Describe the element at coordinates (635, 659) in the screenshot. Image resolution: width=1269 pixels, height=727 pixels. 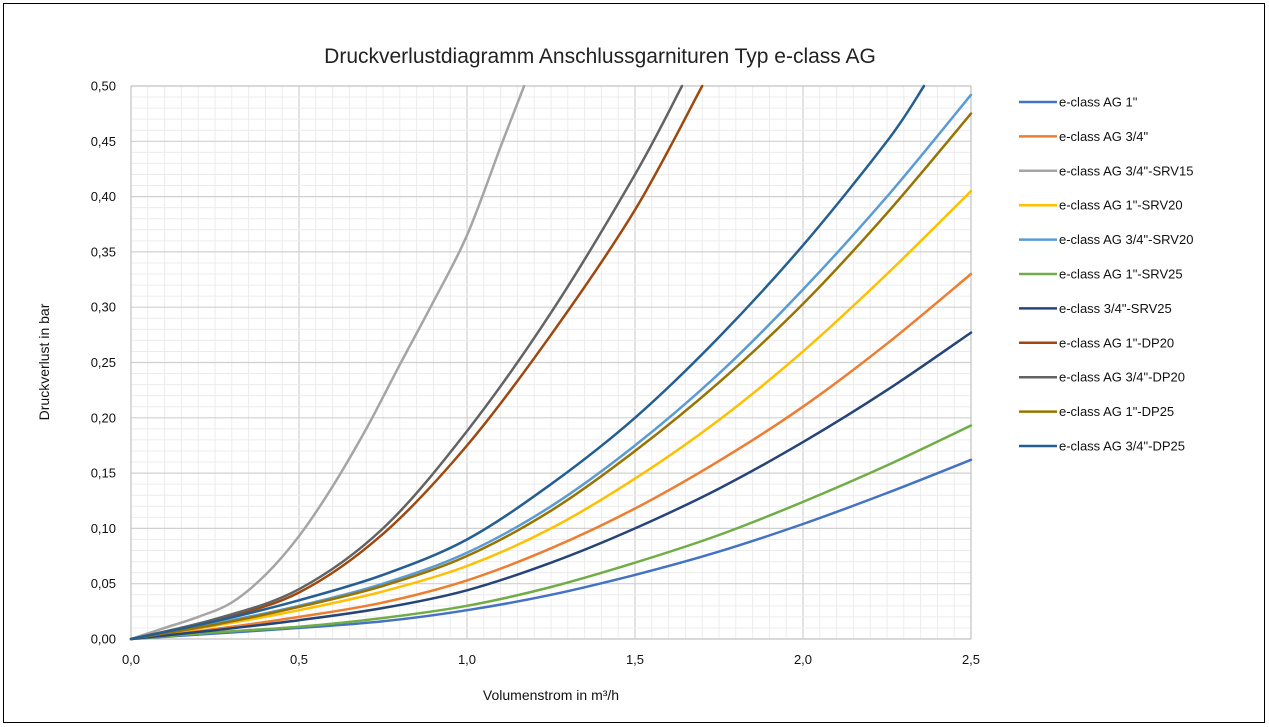
I see `x-tick-label: 1,5` at that location.